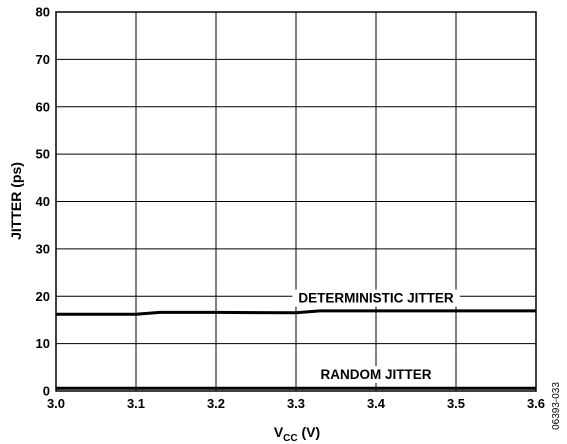  What do you see at coordinates (536, 403) in the screenshot?
I see `x-tick-label: 3.6` at bounding box center [536, 403].